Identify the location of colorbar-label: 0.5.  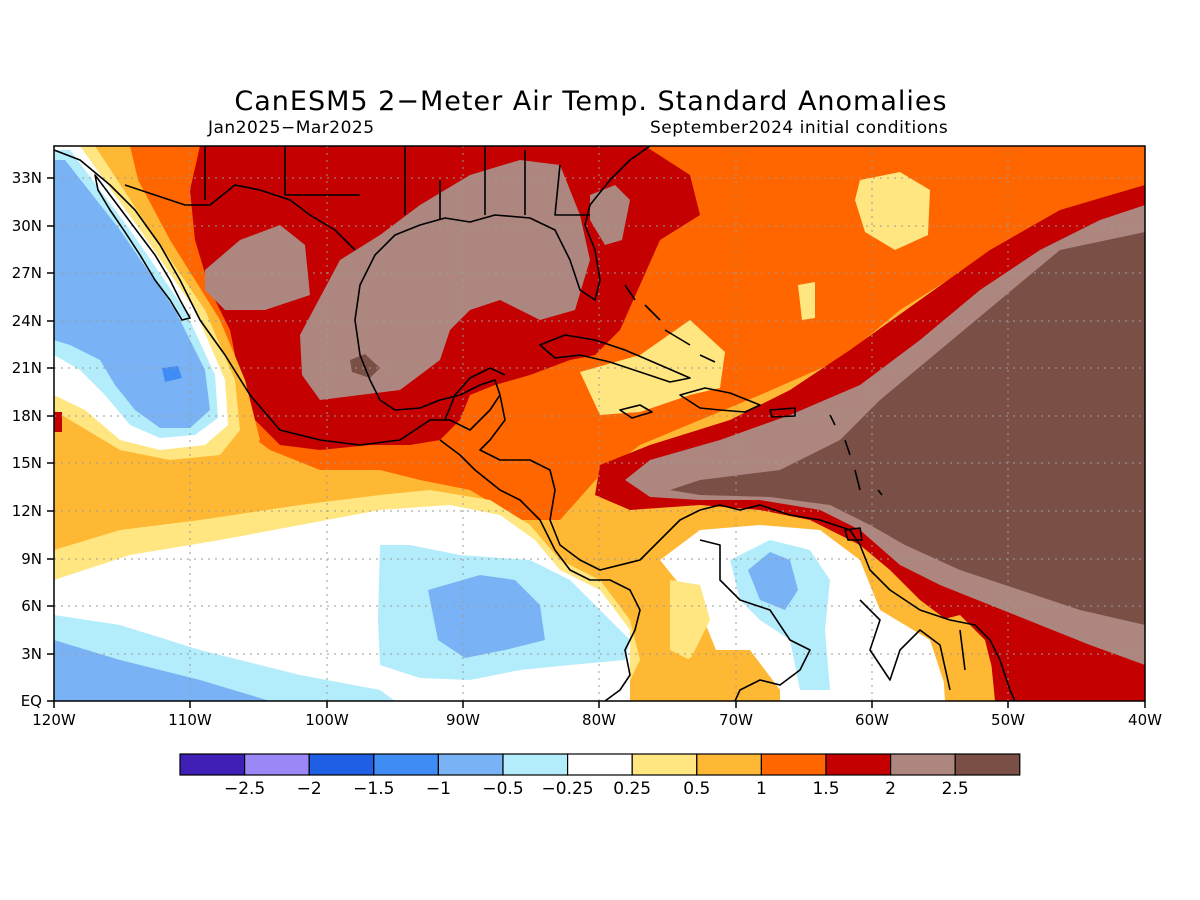
(696, 789).